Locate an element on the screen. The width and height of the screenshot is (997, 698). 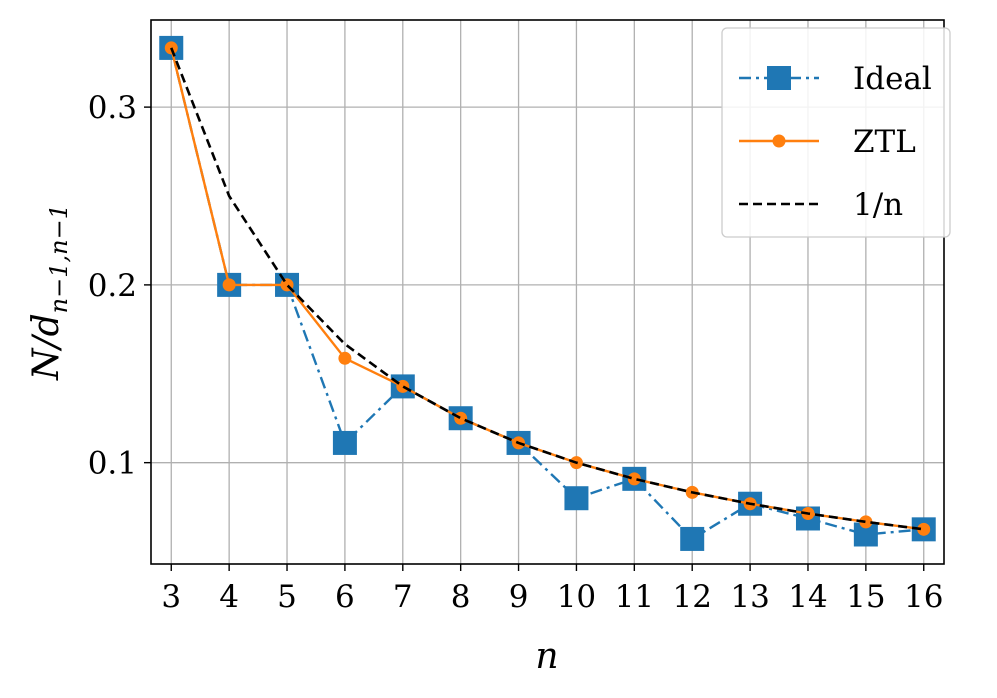
x-tick-label: 3 is located at coordinates (171, 597).